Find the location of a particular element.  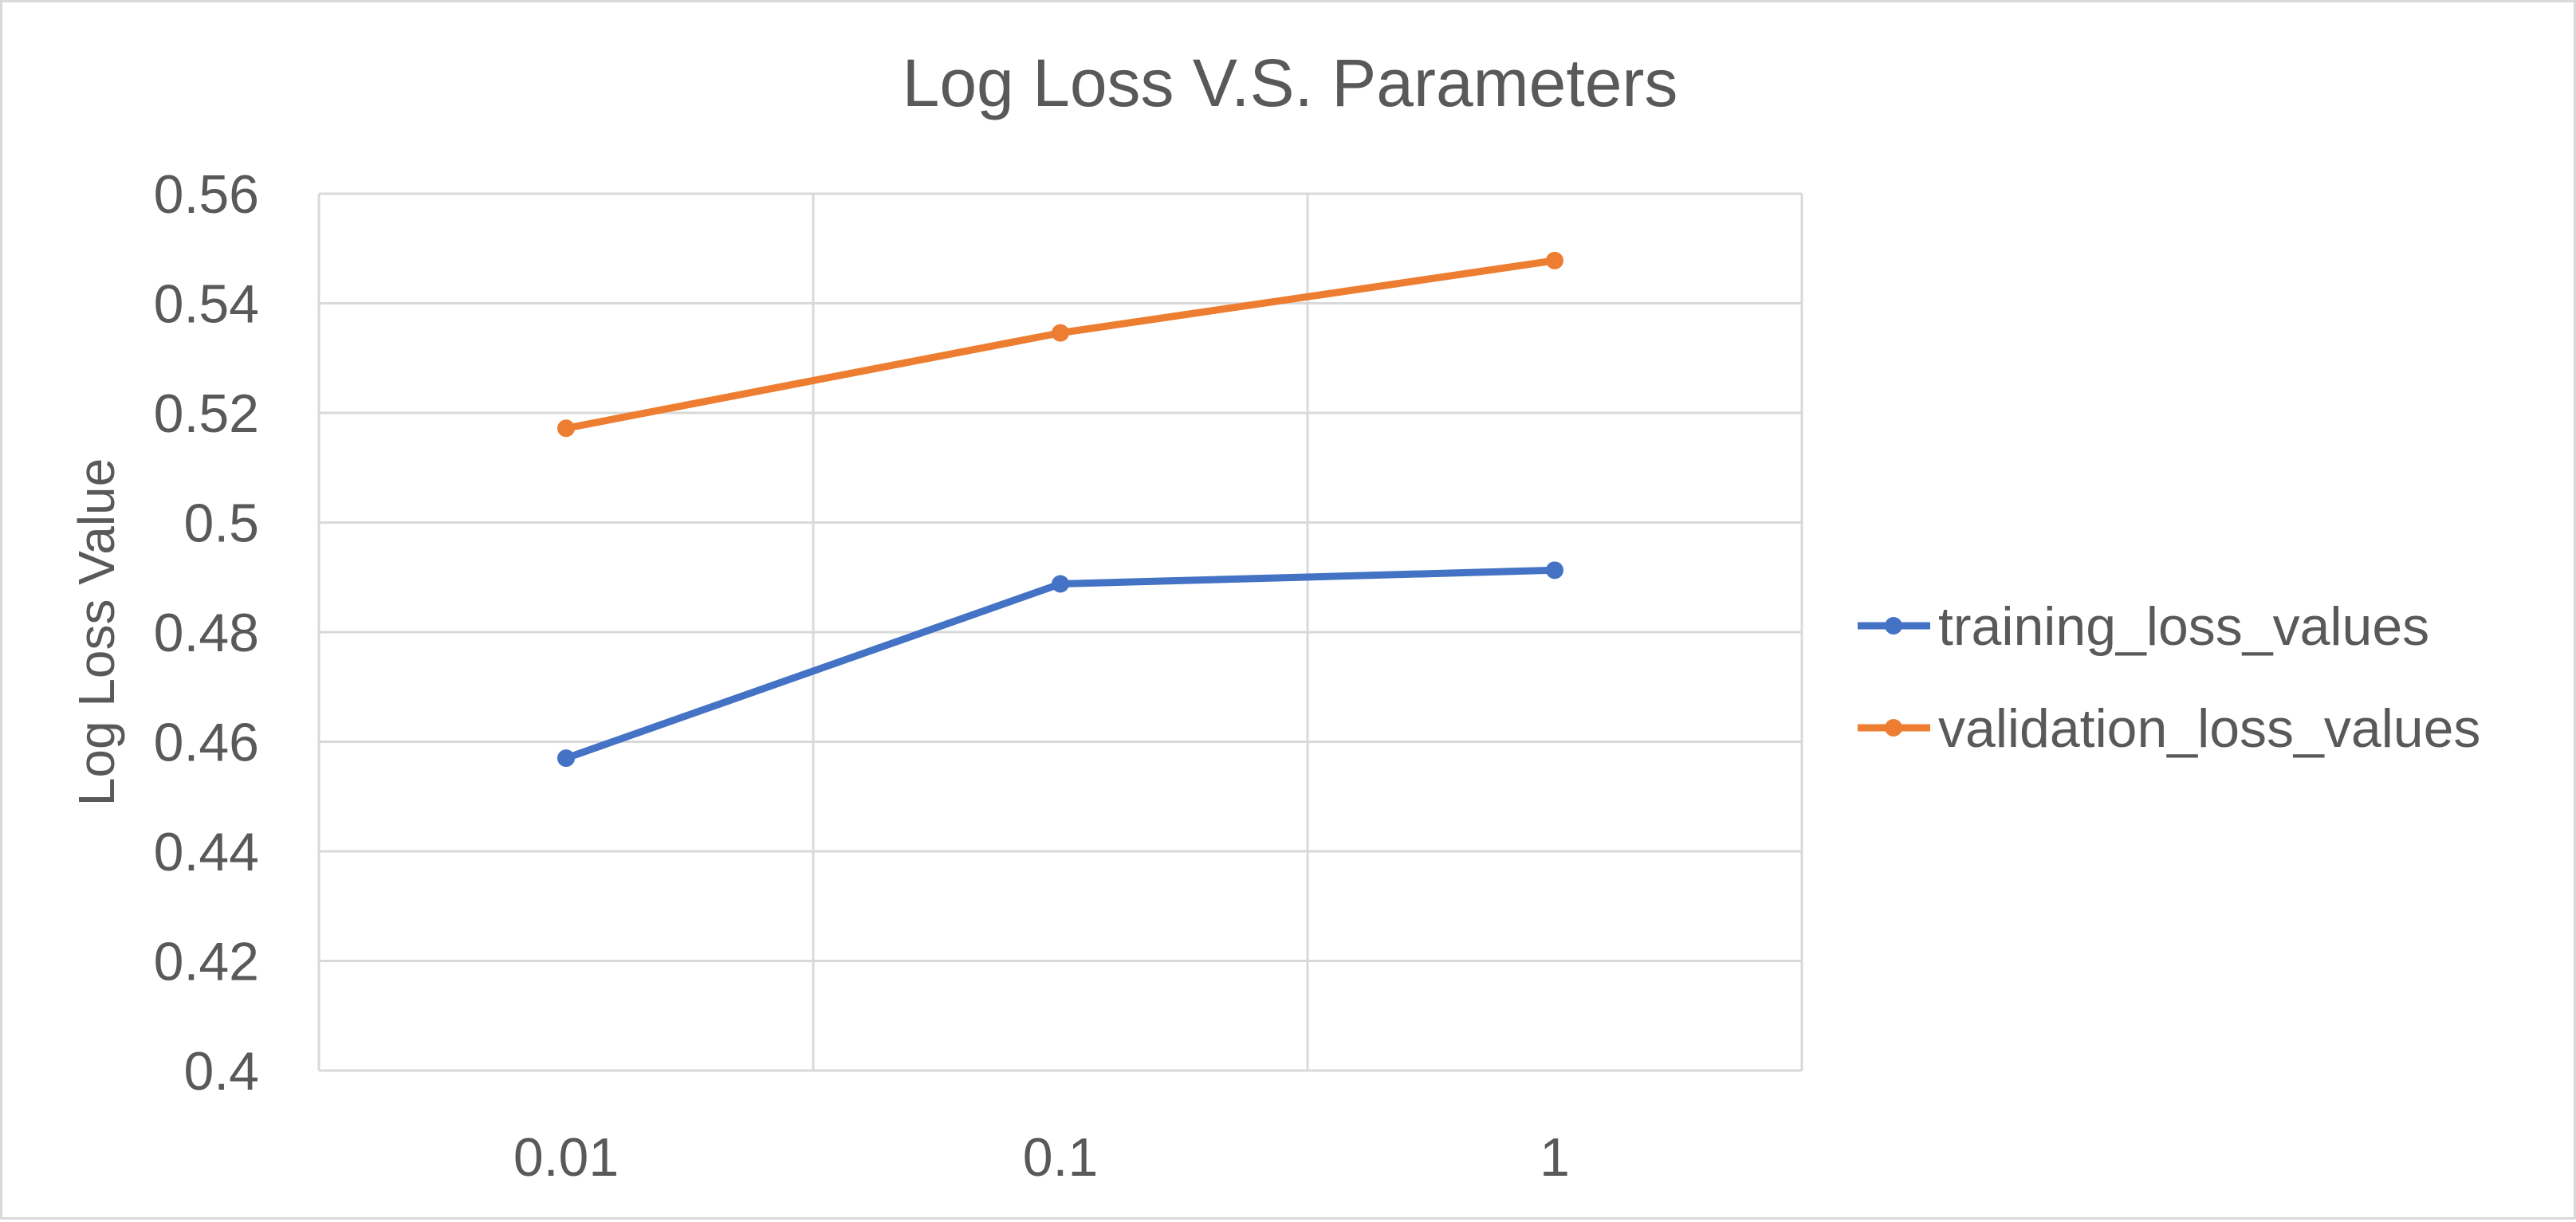

legend-item: validation_loss_values is located at coordinates (2169, 728).